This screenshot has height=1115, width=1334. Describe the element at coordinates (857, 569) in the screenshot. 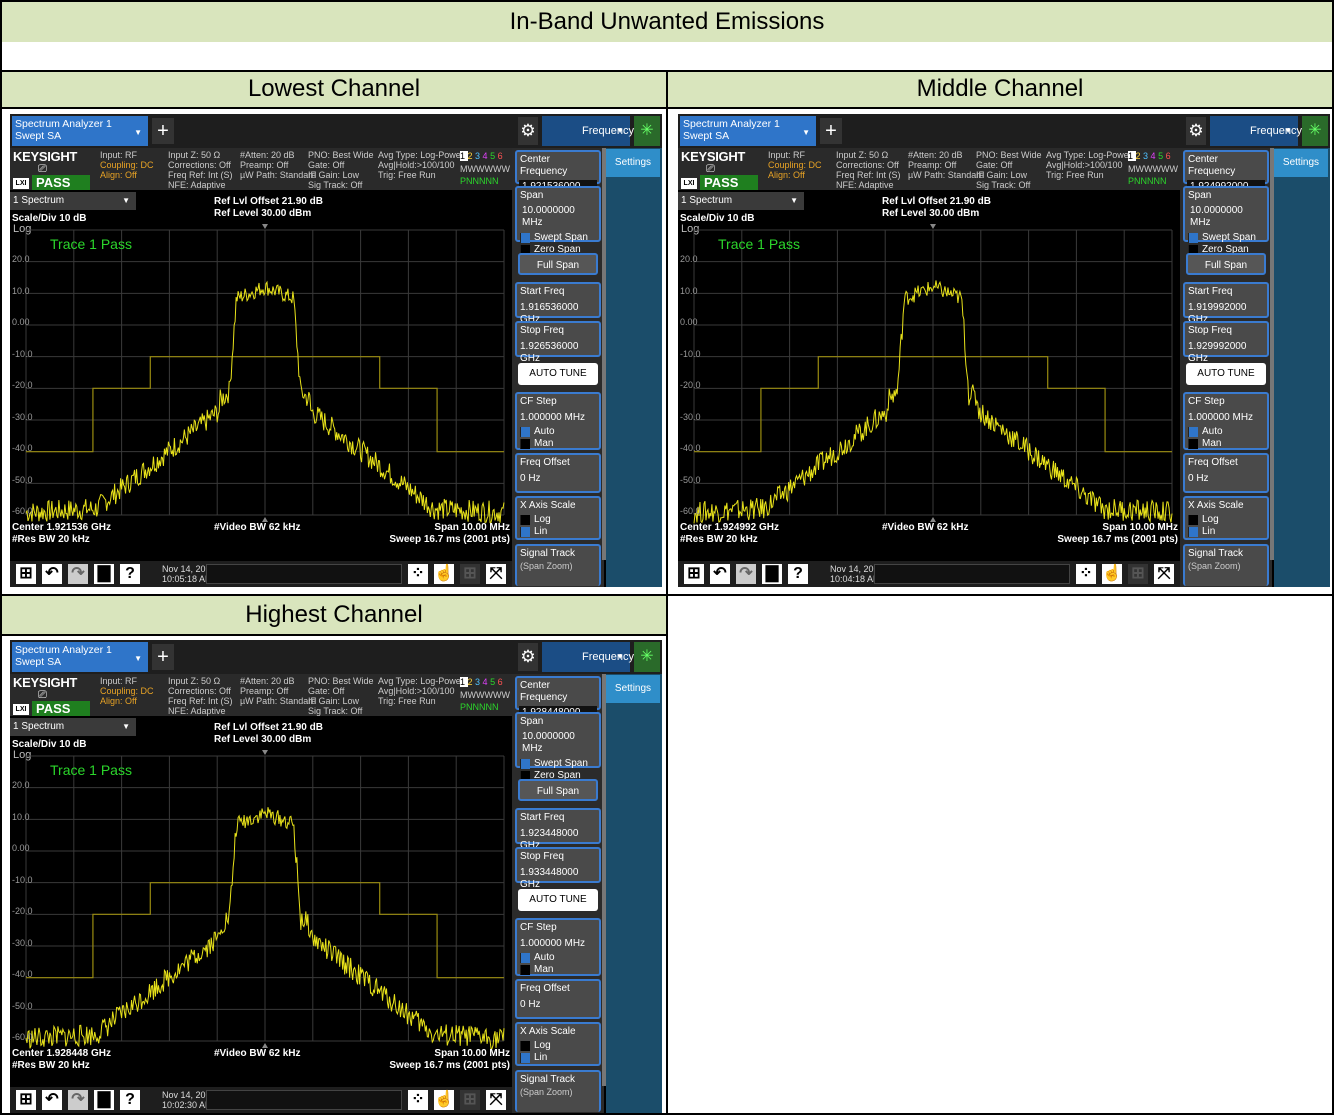

I see `date: Nov 14, 2019` at that location.